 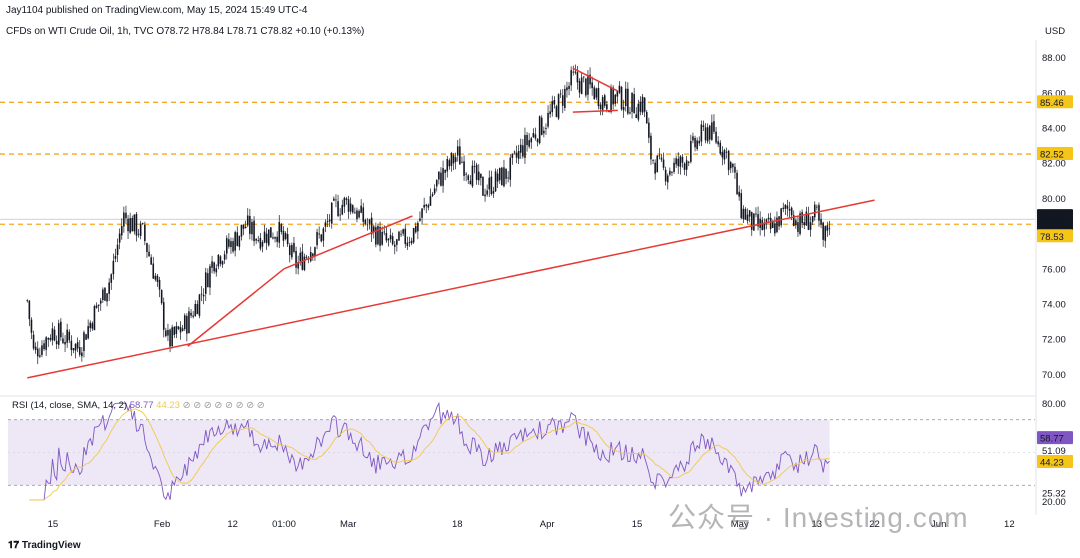 What do you see at coordinates (429, 454) in the screenshot?
I see `rsi-sma-line` at bounding box center [429, 454].